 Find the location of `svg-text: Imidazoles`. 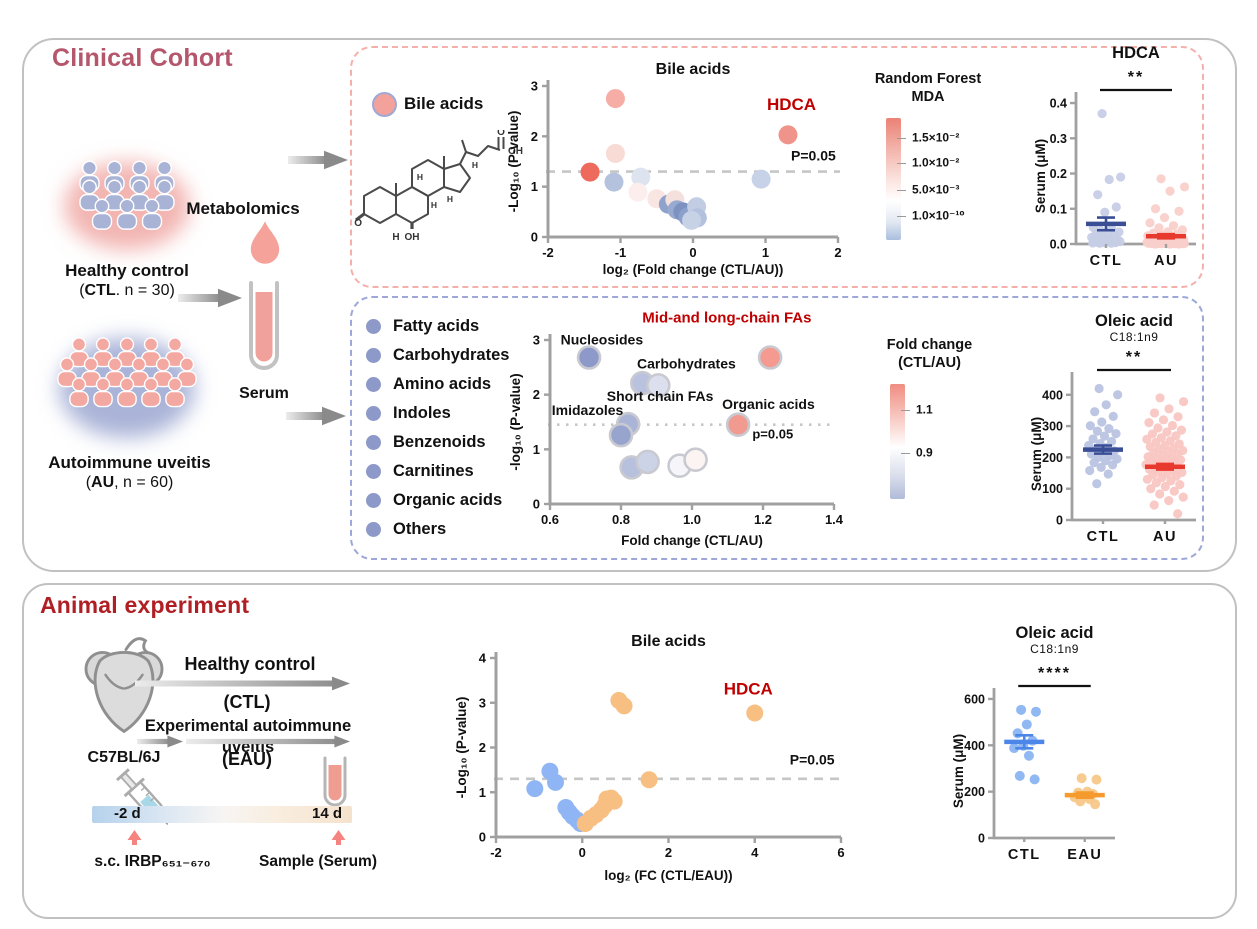

svg-text: Imidazoles is located at coordinates (588, 410).